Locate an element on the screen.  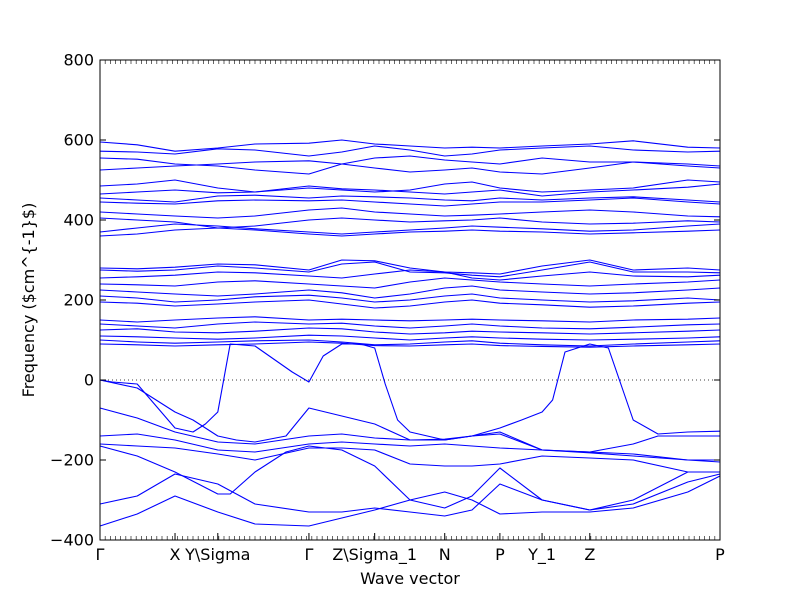
y-tick-label: 200 is located at coordinates (78, 300).